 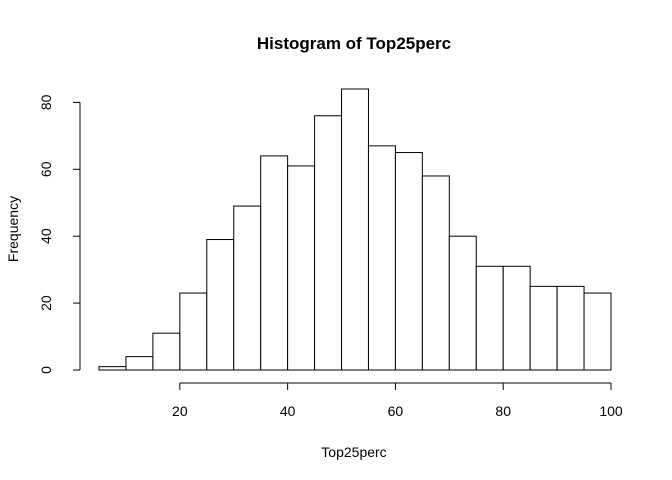 I want to click on y-tick-label: 60, so click(x=46, y=169).